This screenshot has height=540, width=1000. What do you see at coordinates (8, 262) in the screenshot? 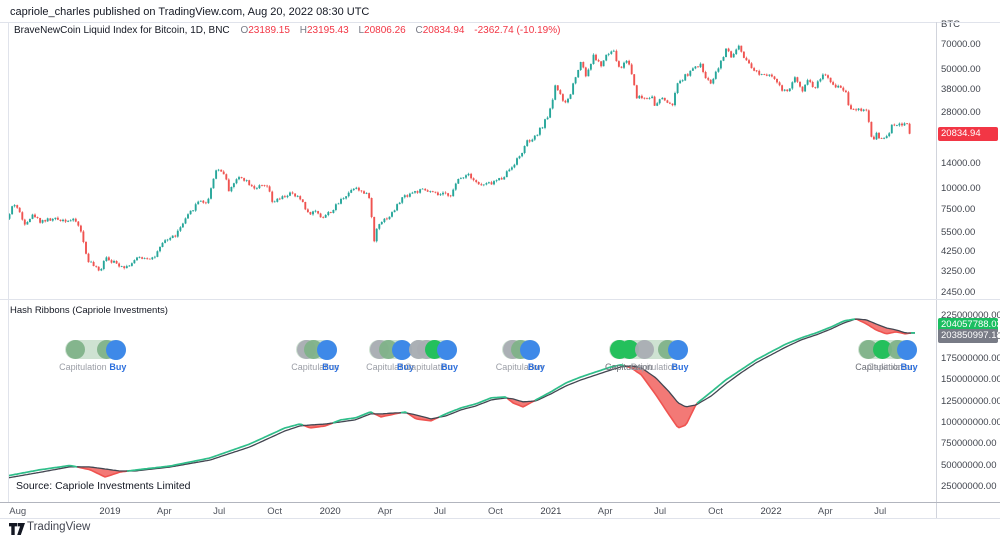
I see `chart-left-border` at bounding box center [8, 262].